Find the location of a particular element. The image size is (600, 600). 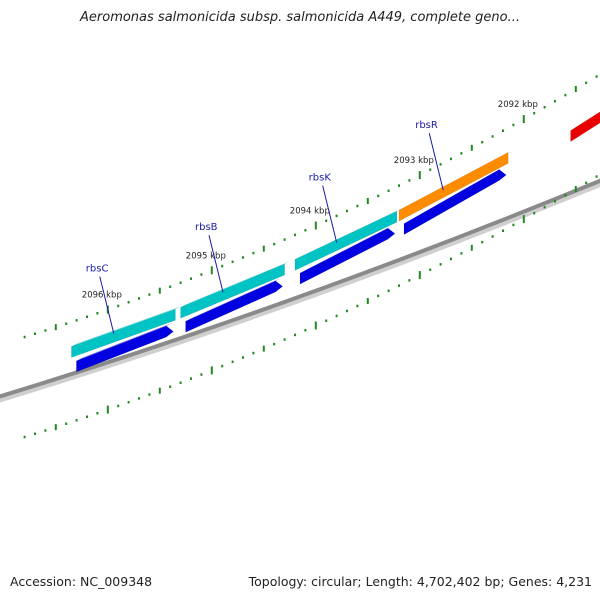

gene-label-rbsB: rbsB is located at coordinates (206, 227).